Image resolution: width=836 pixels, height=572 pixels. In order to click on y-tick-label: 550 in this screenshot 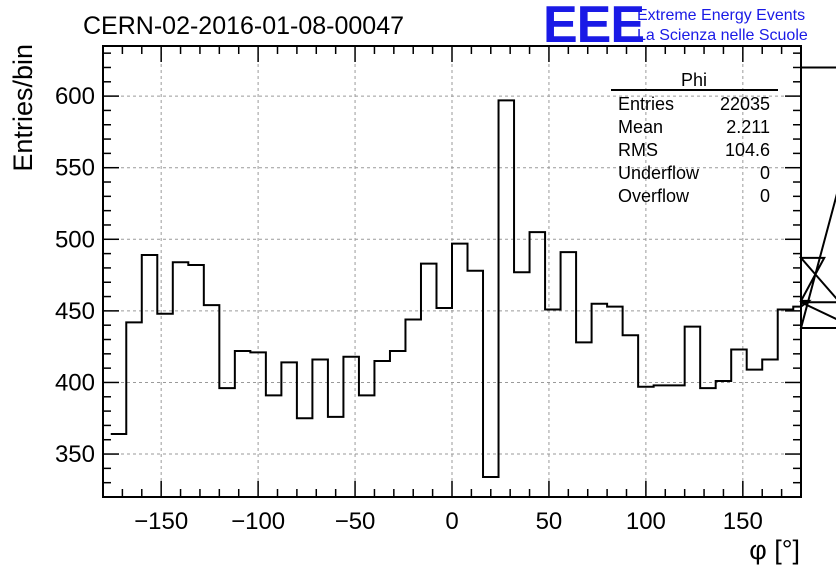, I will do `click(75, 168)`.